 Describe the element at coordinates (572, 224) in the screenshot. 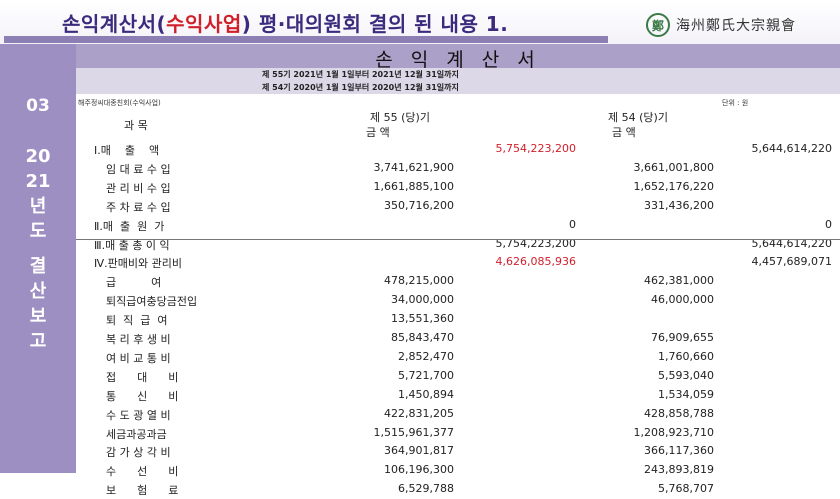

I see `row-amount-c2: 0` at that location.